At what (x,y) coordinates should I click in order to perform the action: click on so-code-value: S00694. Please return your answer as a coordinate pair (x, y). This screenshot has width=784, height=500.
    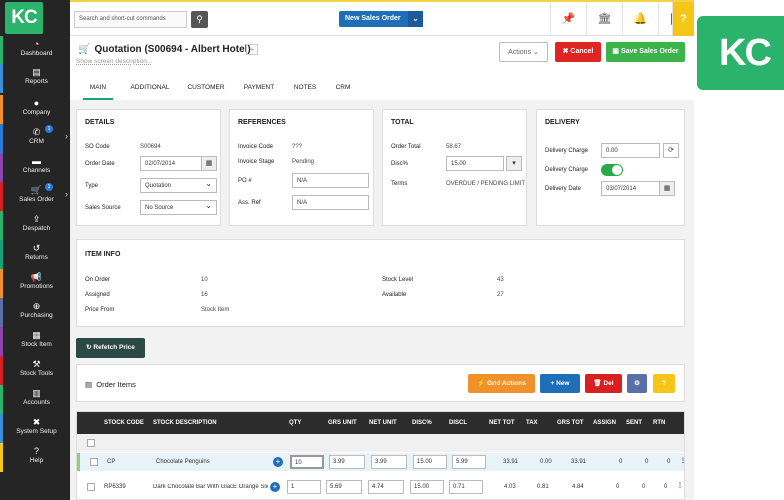
    Looking at the image, I should click on (150, 147).